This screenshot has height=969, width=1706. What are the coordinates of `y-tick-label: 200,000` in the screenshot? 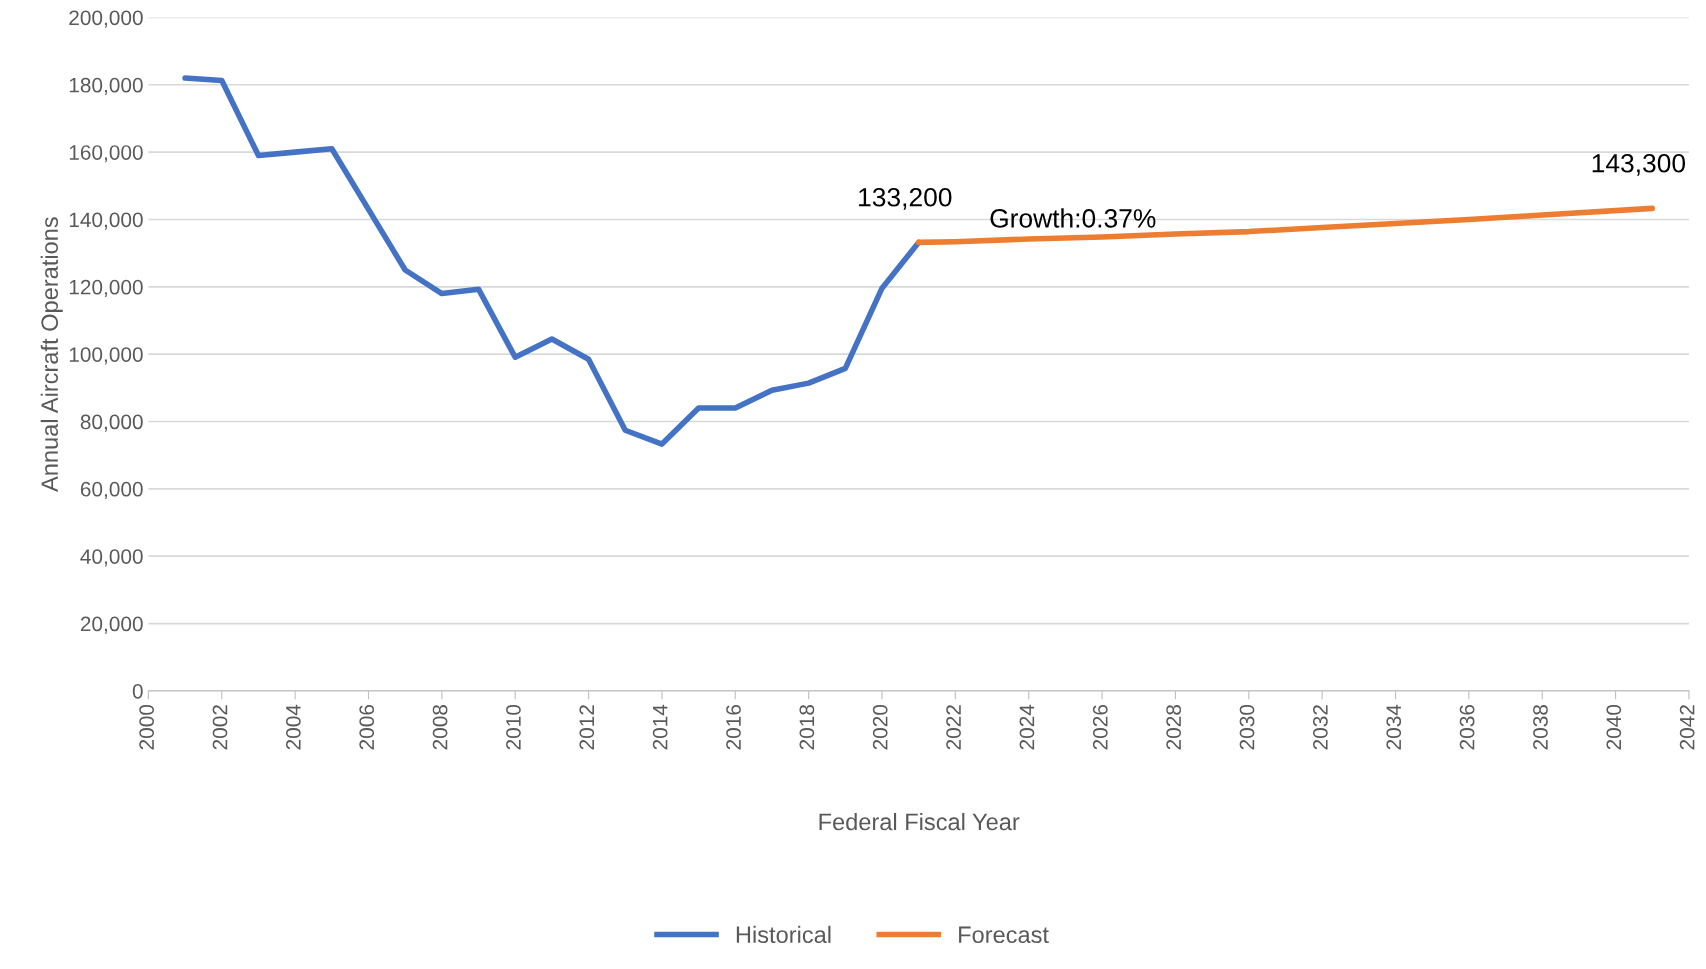 It's located at (106, 19).